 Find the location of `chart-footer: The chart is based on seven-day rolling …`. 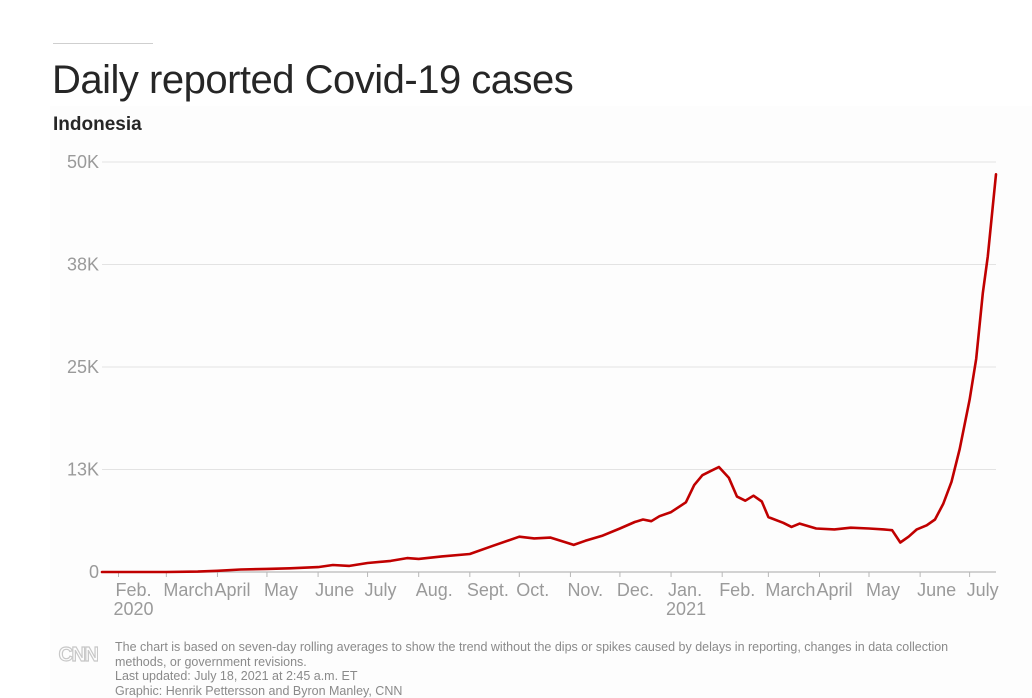

chart-footer: The chart is based on seven-day rolling … is located at coordinates (565, 669).